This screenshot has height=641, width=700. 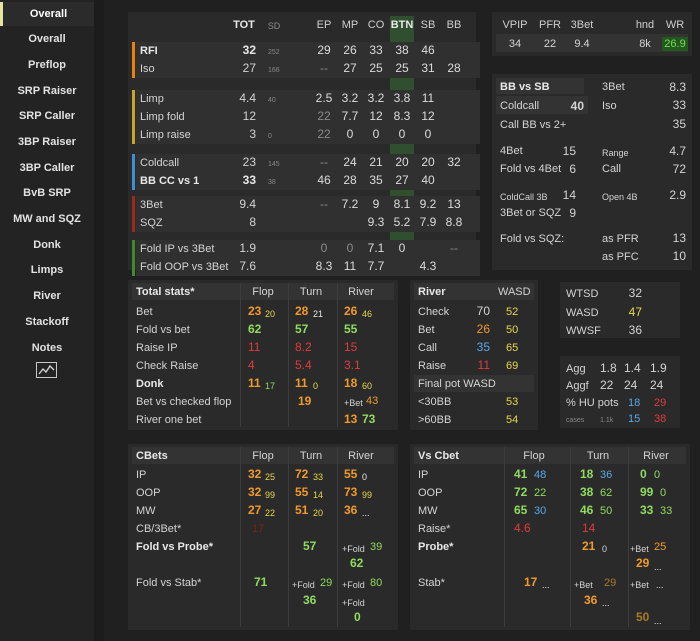 I want to click on preflop-cell-mp: 26, so click(x=350, y=50).